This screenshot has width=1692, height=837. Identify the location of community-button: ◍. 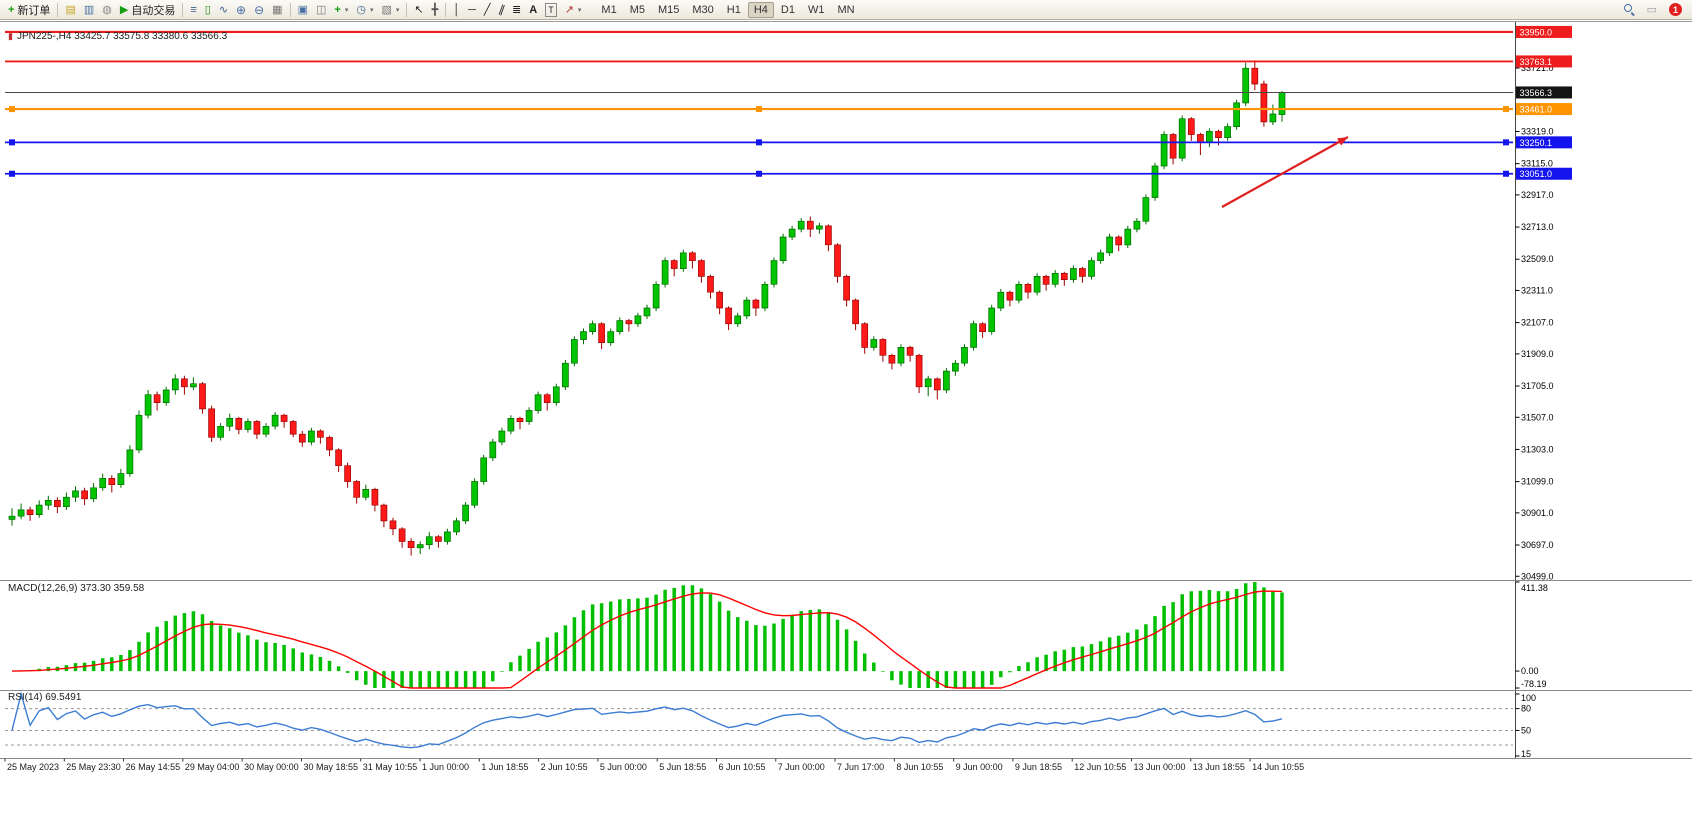
(107, 9).